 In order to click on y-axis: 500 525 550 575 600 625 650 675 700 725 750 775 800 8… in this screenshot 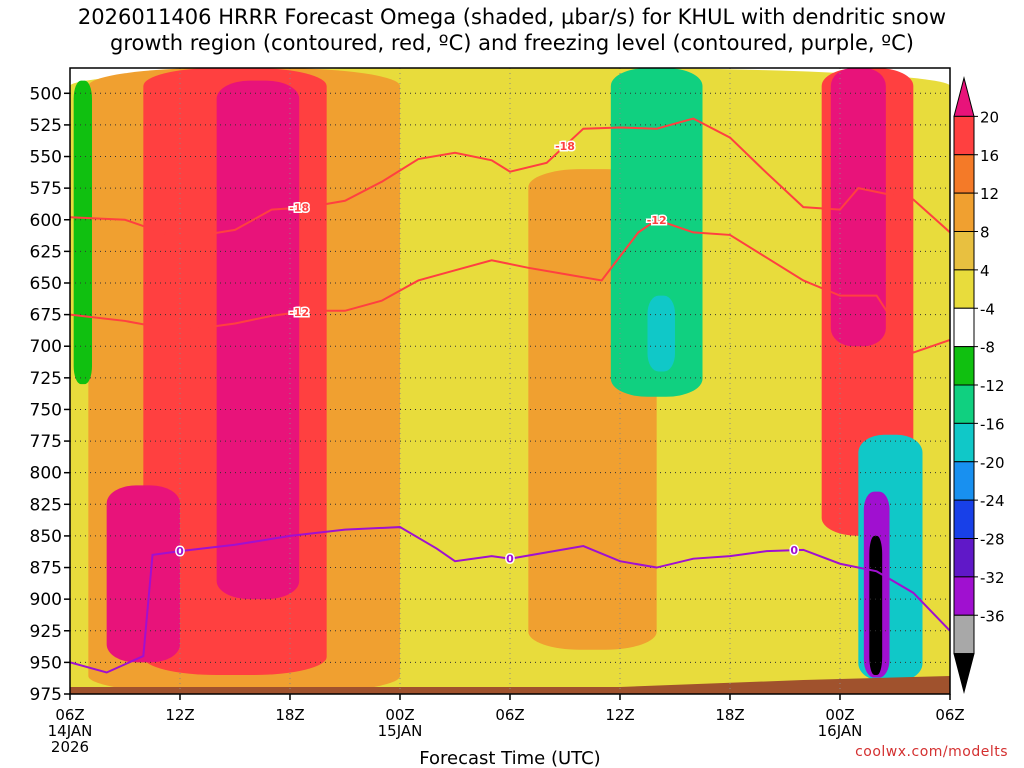, I will do `click(50, 394)`.